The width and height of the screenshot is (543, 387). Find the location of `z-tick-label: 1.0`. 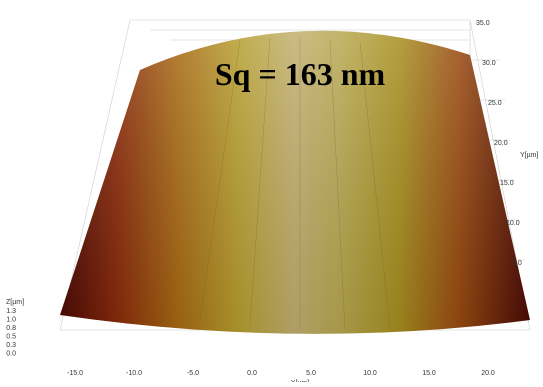

z-tick-label: 1.0 is located at coordinates (11, 320).